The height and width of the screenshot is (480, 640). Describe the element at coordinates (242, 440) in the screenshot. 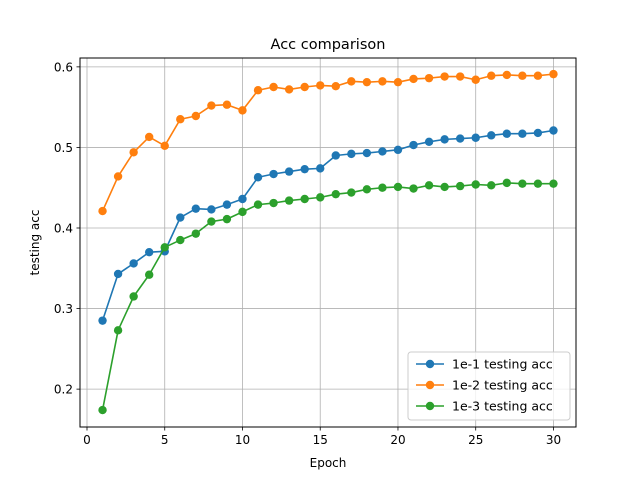

I see `x-tick-label: 10` at that location.